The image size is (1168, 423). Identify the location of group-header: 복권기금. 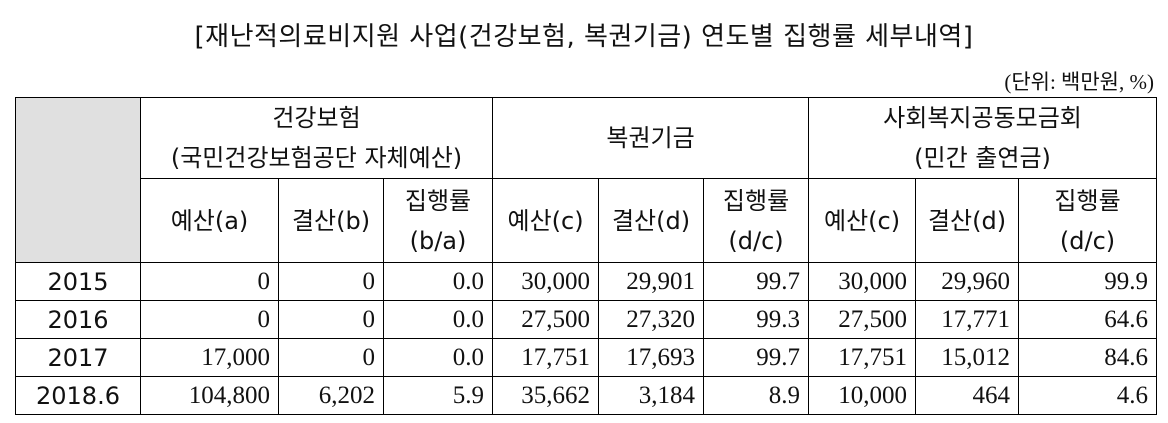
(651, 138).